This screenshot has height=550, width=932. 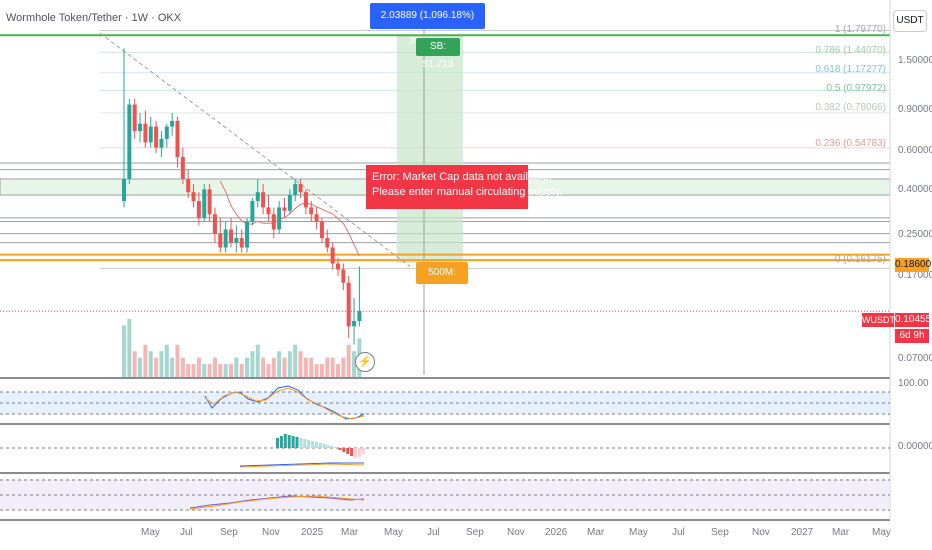 What do you see at coordinates (913, 265) in the screenshot?
I see `level-price-badge: 0.18600` at bounding box center [913, 265].